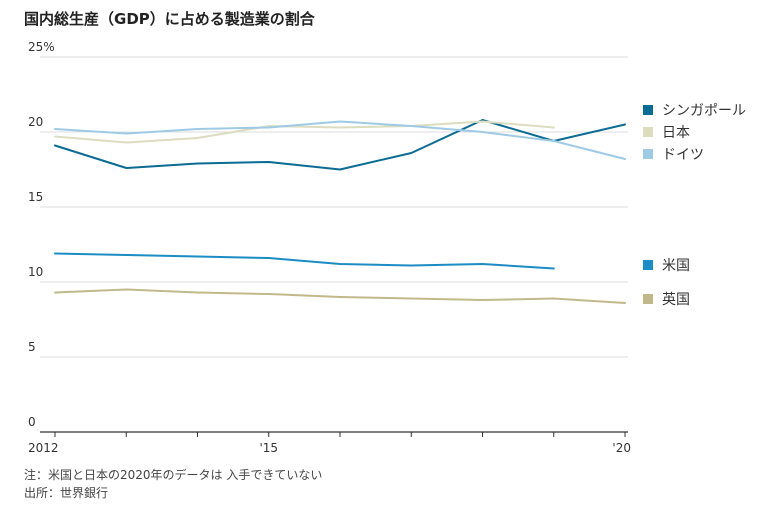 The height and width of the screenshot is (518, 770). What do you see at coordinates (35, 272) in the screenshot?
I see `y-tick-label: 10` at bounding box center [35, 272].